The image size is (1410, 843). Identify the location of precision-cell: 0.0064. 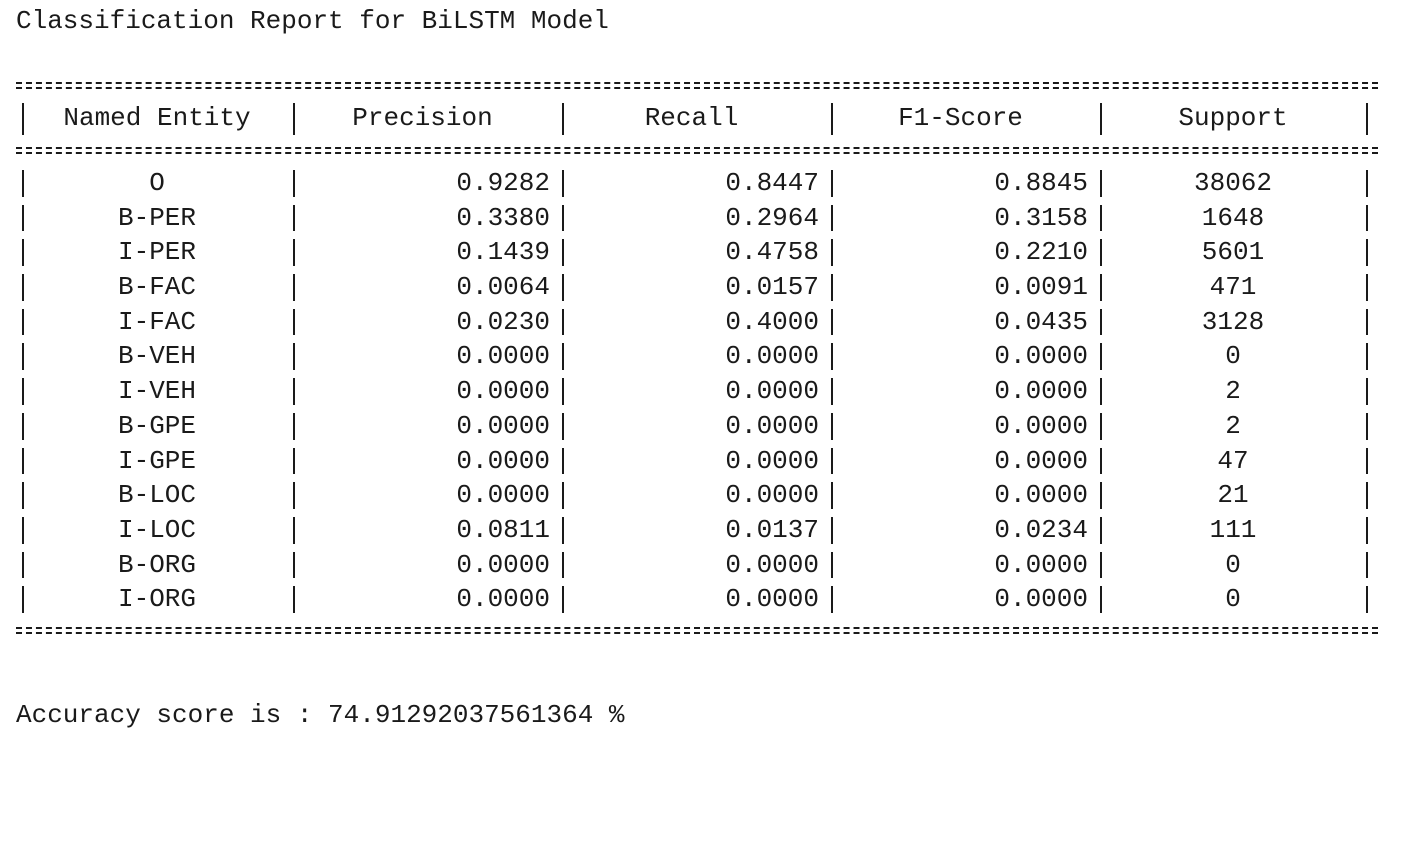
(503, 287).